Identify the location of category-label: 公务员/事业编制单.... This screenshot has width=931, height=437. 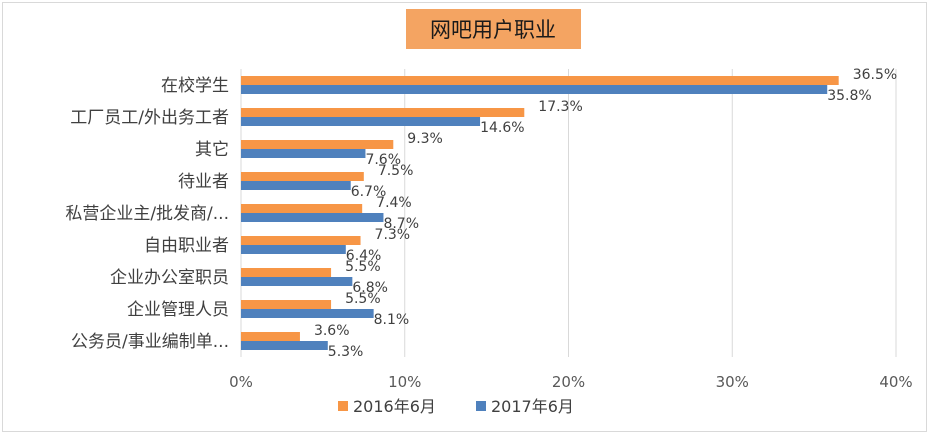
(150, 342).